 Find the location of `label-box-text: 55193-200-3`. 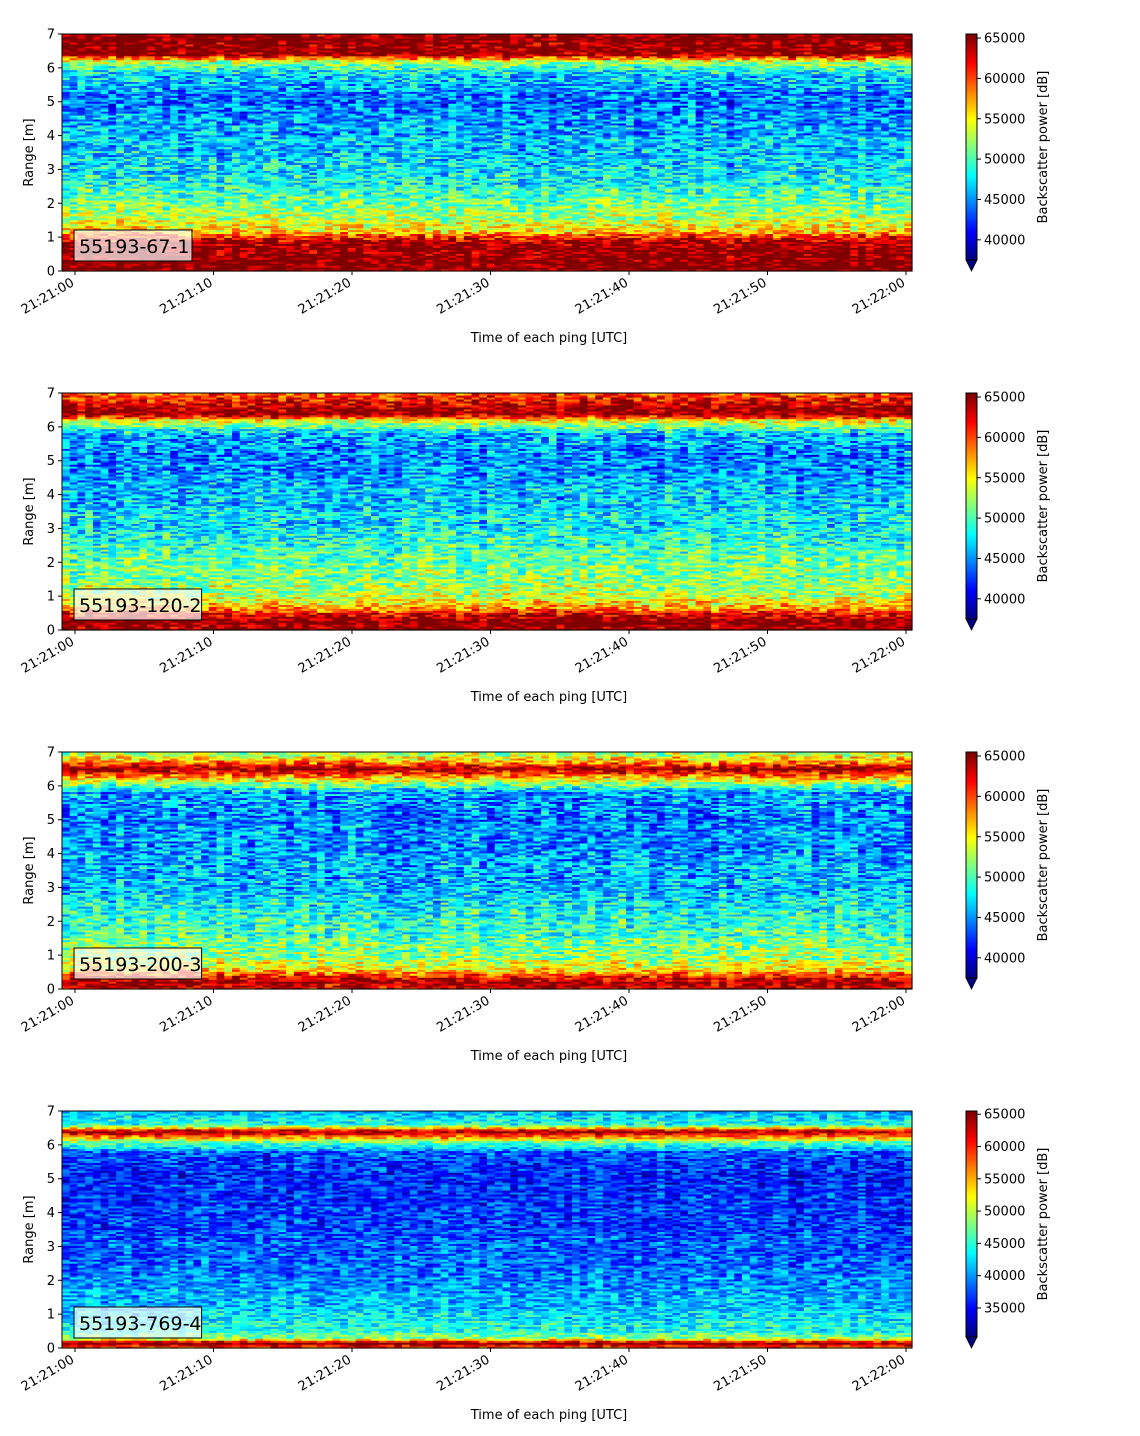

label-box-text: 55193-200-3 is located at coordinates (140, 965).